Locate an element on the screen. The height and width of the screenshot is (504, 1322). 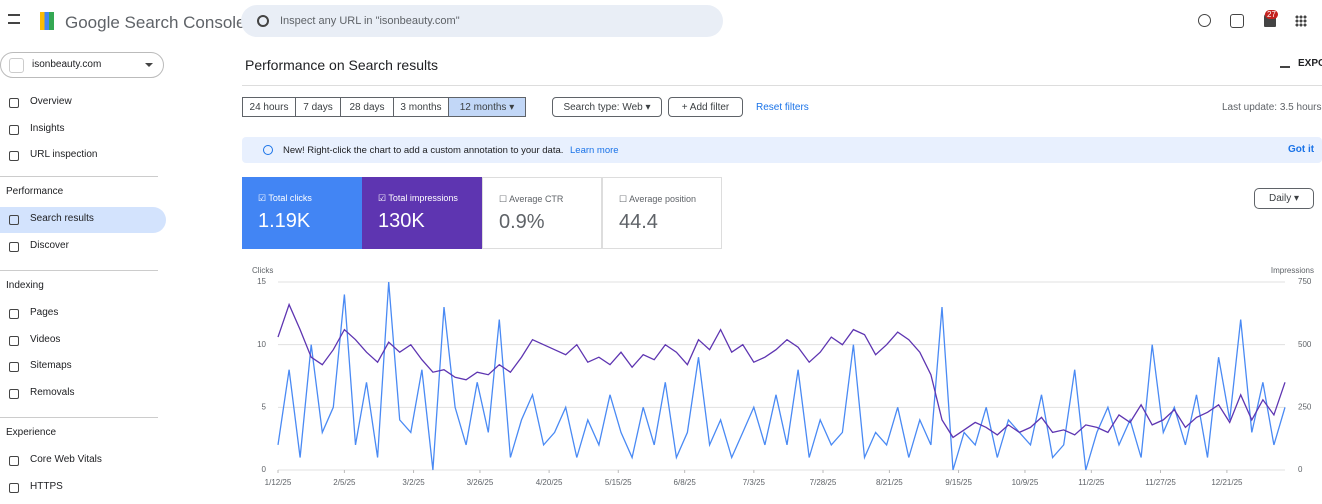
section-title: Experience is located at coordinates (31, 432).